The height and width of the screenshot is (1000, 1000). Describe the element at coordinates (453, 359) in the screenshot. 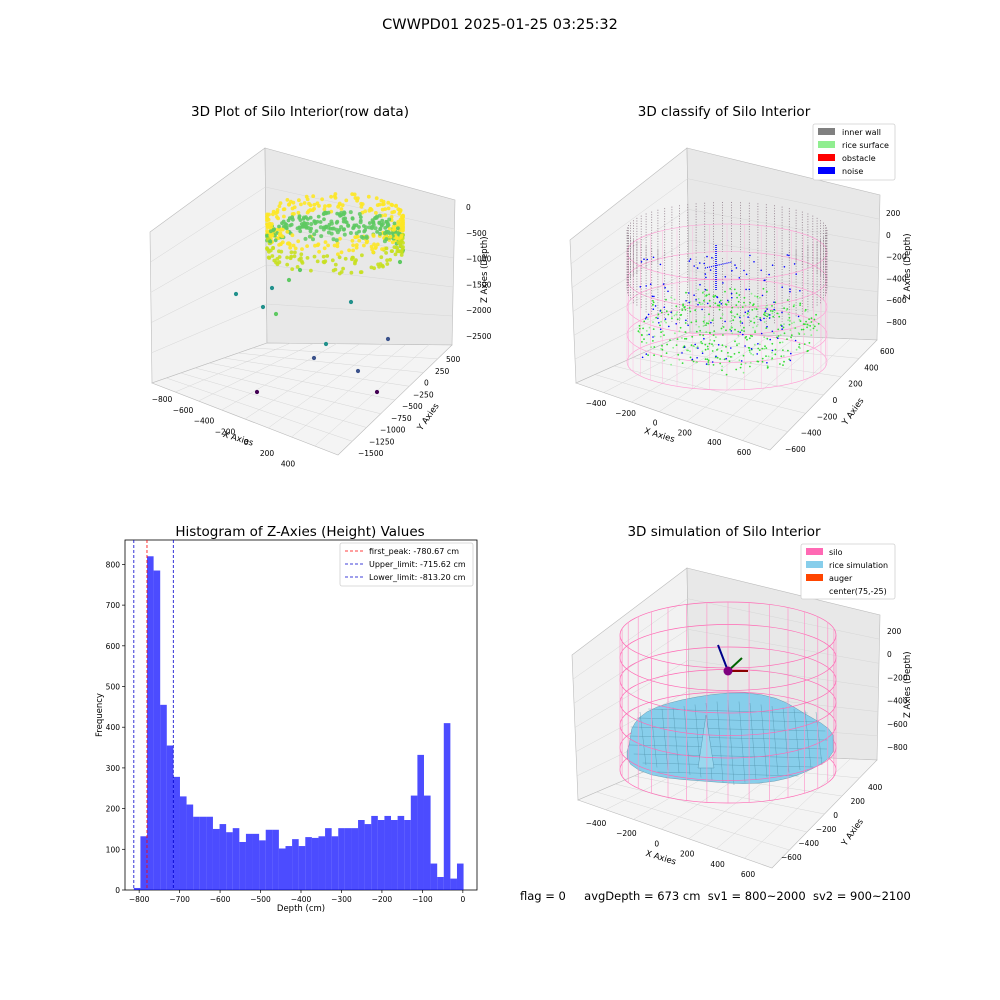

I see `raw-y-tick-label: 500` at that location.